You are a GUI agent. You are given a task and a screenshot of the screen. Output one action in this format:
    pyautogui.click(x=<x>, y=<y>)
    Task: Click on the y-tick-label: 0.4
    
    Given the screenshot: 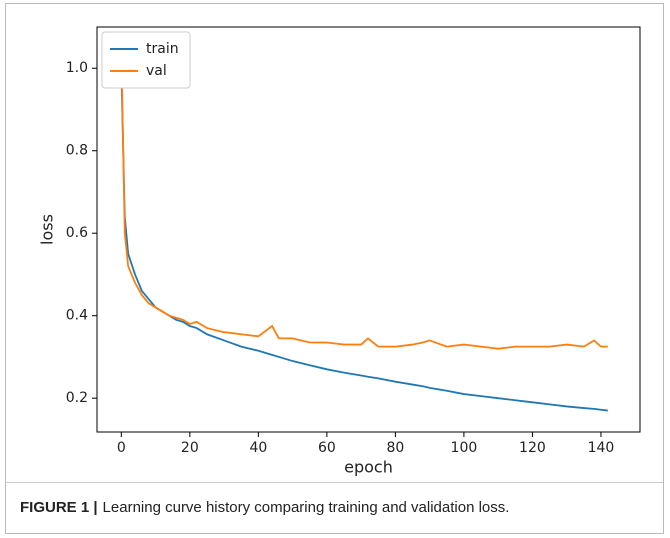 What is the action you would take?
    pyautogui.click(x=77, y=316)
    